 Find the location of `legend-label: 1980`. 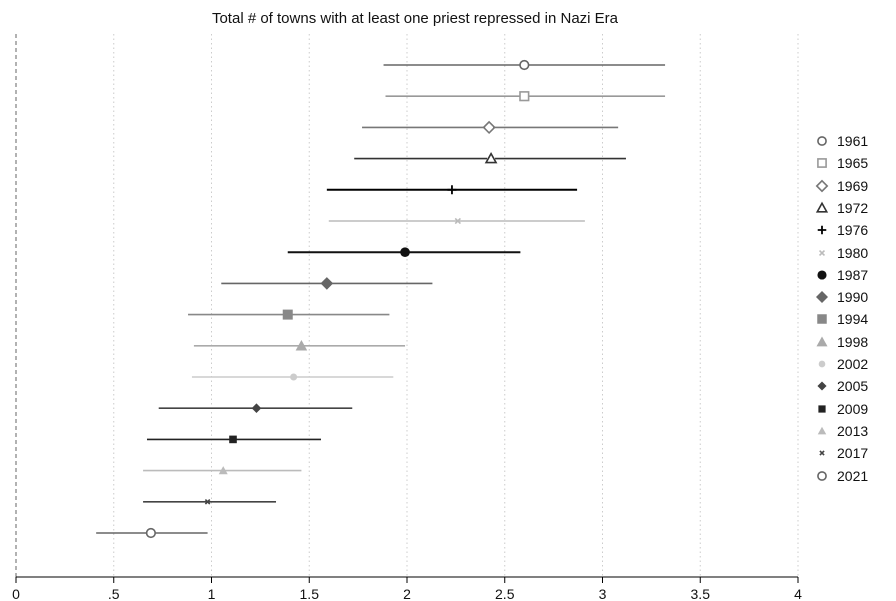

legend-label: 1980 is located at coordinates (853, 252).